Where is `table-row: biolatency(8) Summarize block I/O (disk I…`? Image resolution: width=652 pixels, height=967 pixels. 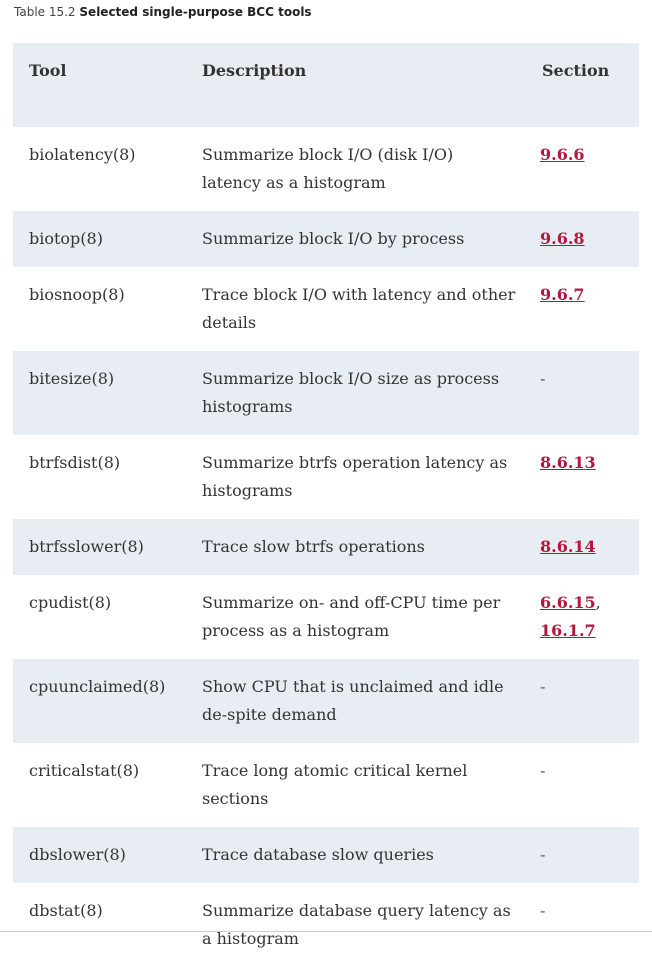 table-row: biolatency(8) Summarize block I/O (disk I… is located at coordinates (326, 169).